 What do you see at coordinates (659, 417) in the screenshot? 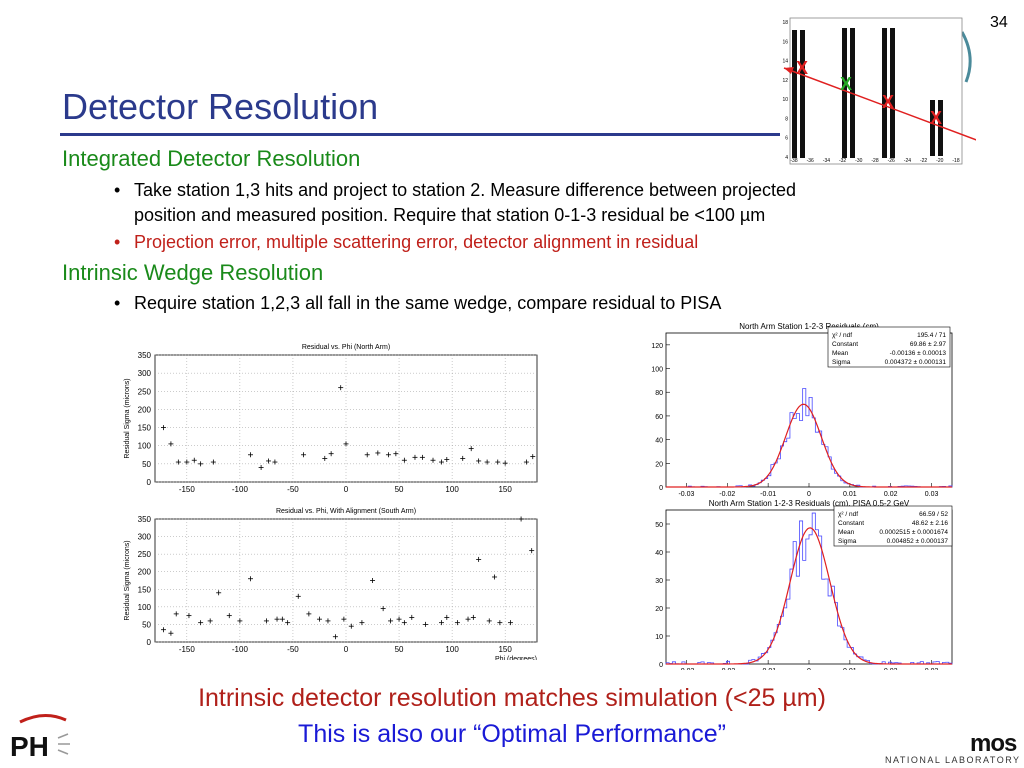
I see `ytick-label: 60` at bounding box center [659, 417].